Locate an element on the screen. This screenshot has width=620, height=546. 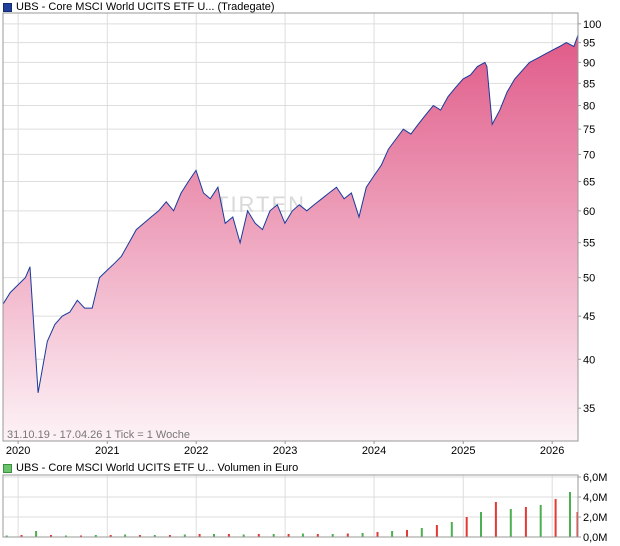
price-y-tick-label: 70 is located at coordinates (589, 155).